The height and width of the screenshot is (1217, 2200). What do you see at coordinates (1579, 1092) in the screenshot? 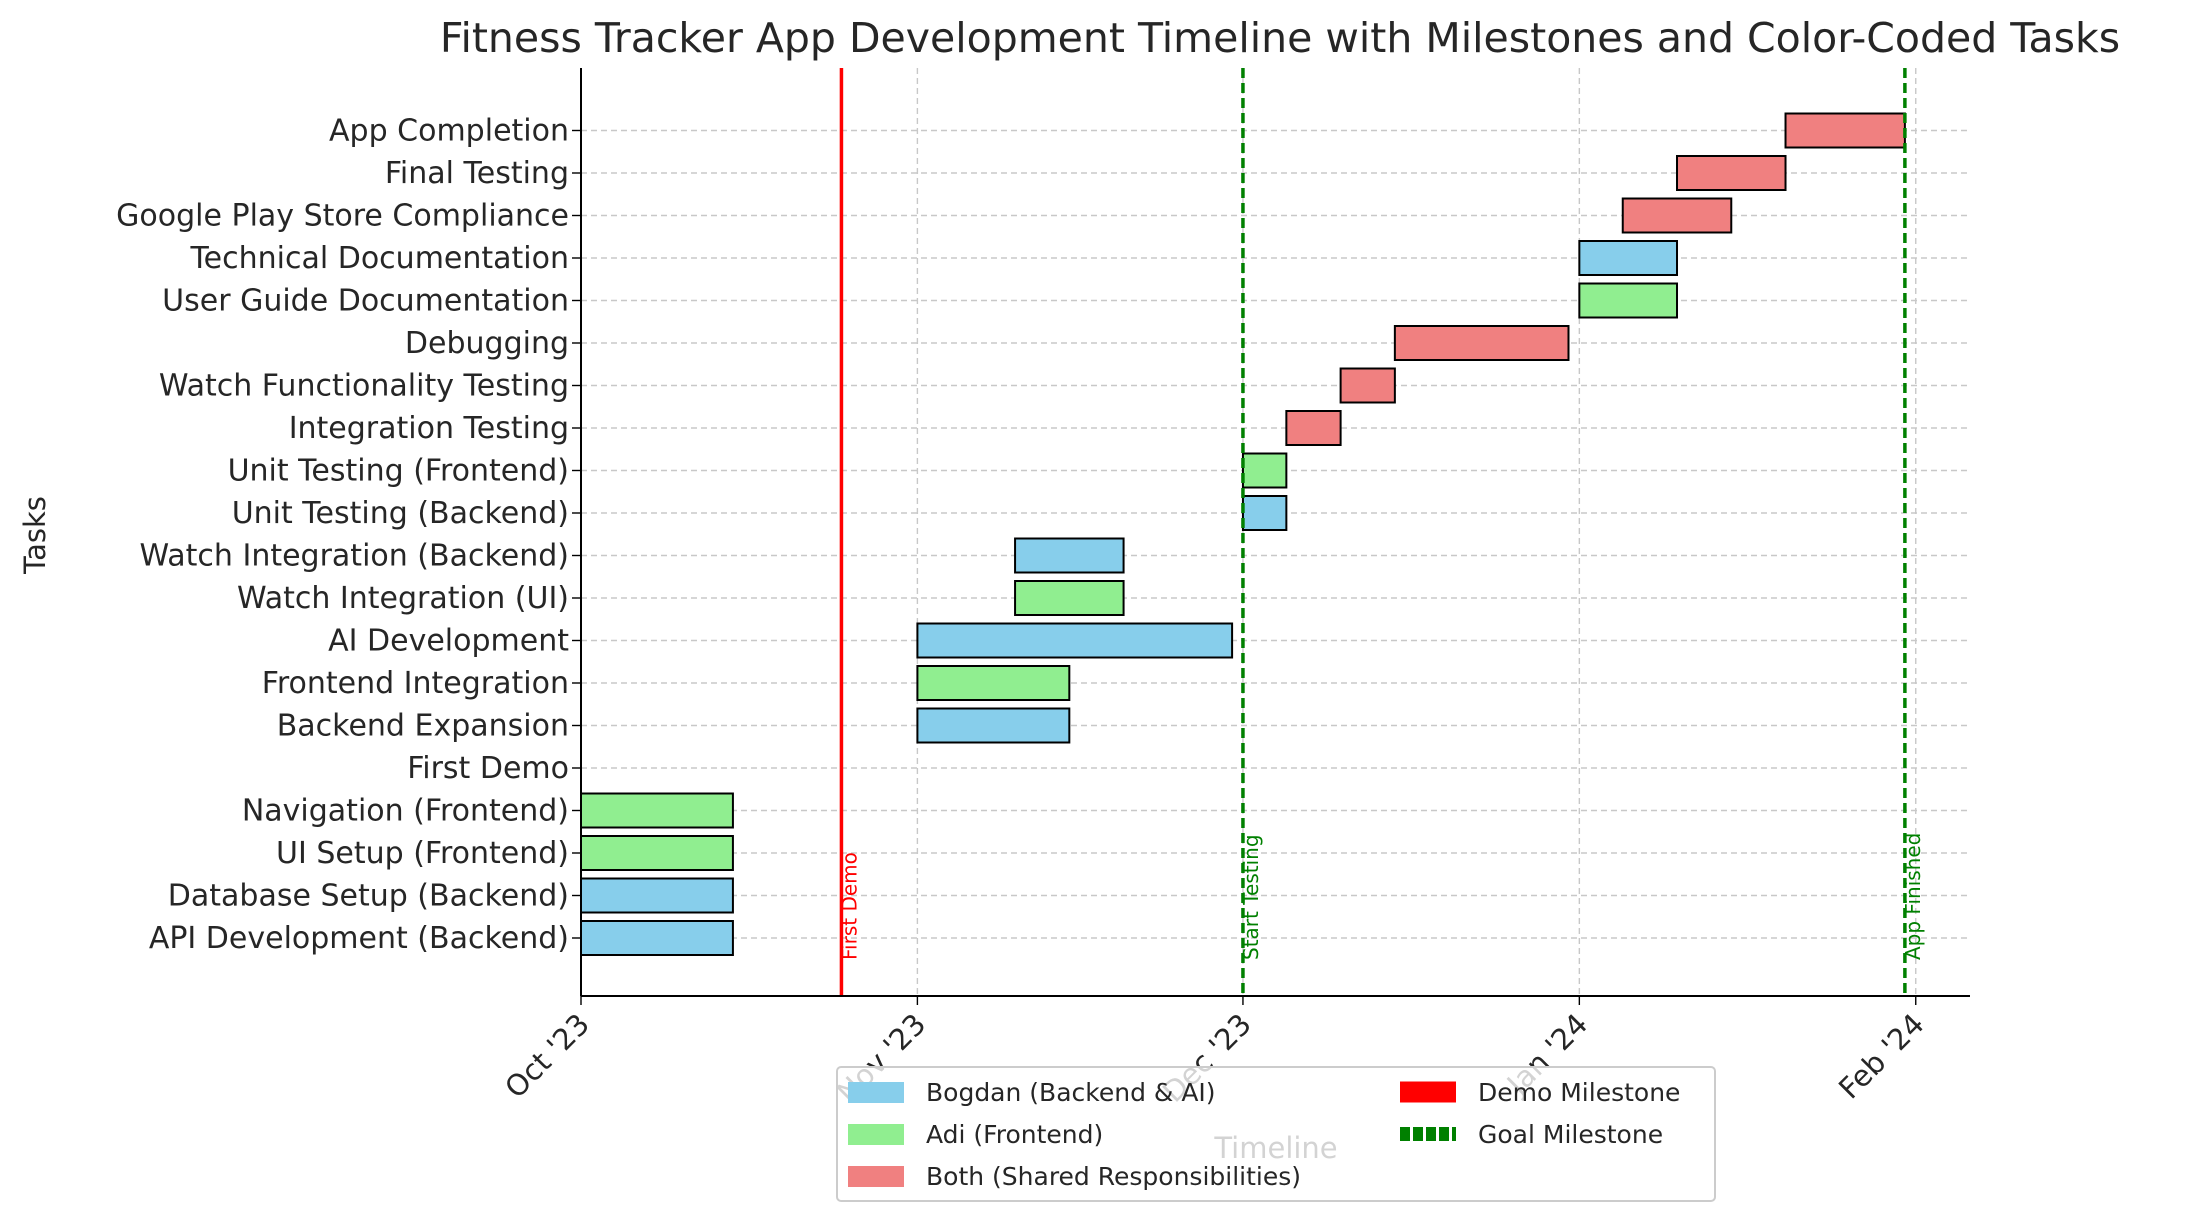
I see `legend-label: Demo Milestone` at bounding box center [1579, 1092].